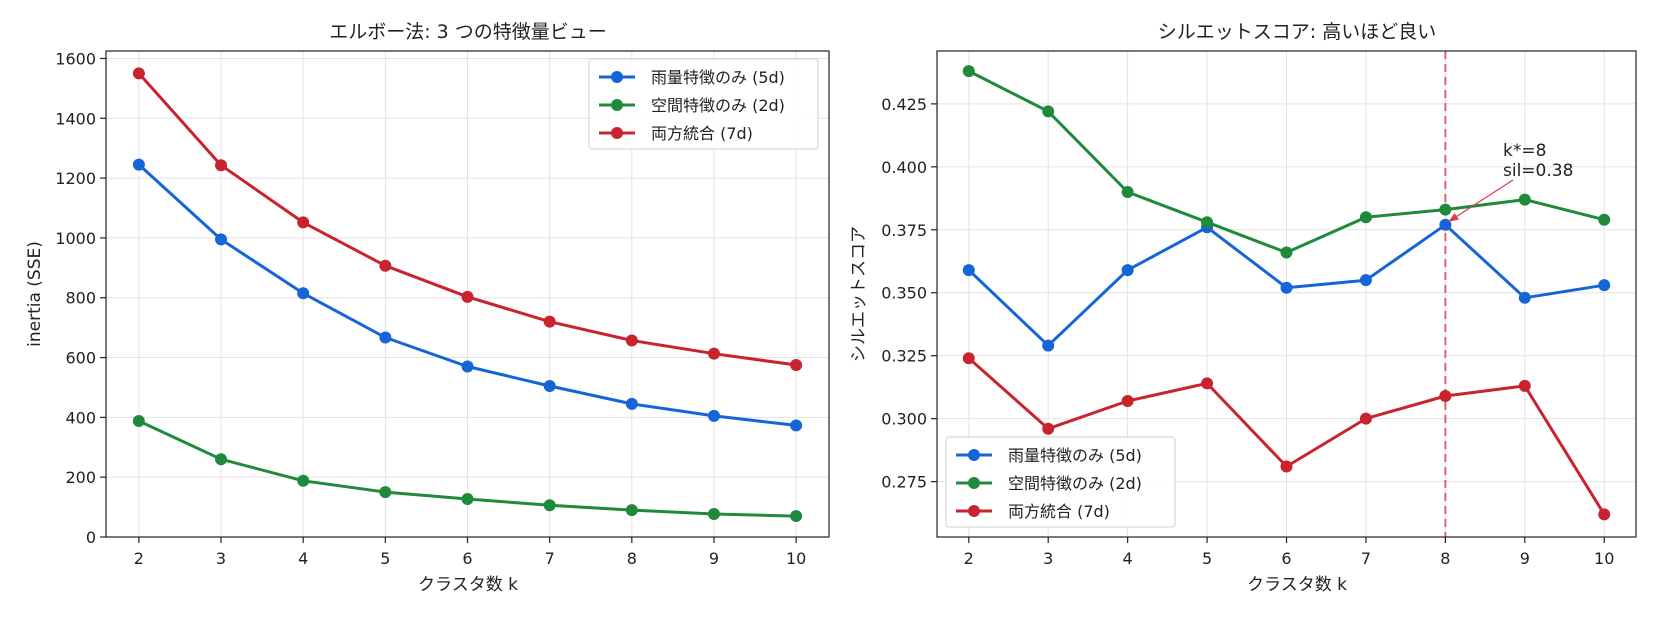 The height and width of the screenshot is (620, 1680). Describe the element at coordinates (904, 230) in the screenshot. I see `silhouette-y-tick-label: 0.375` at that location.